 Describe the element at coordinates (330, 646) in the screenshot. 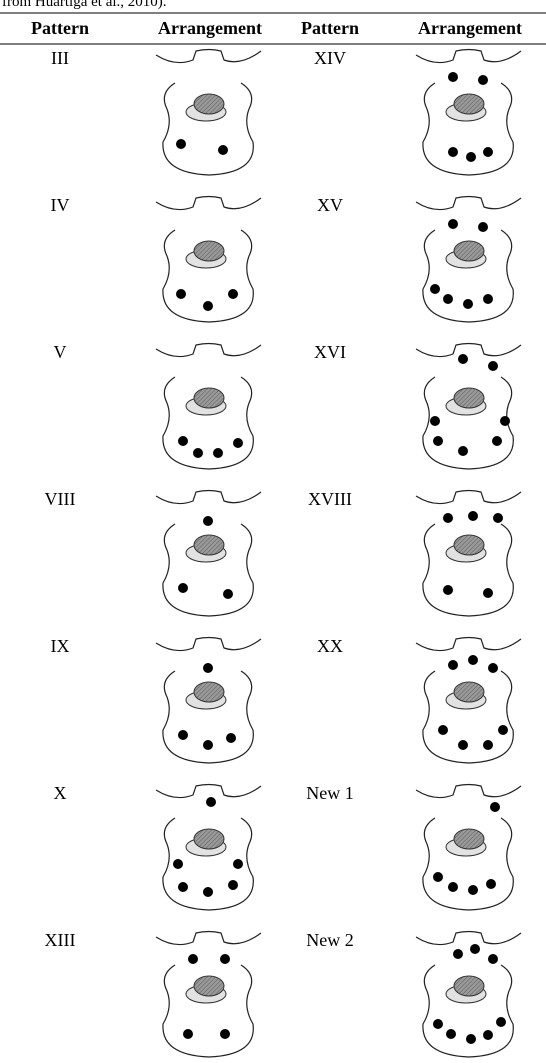

I see `pattern-label: XX` at that location.